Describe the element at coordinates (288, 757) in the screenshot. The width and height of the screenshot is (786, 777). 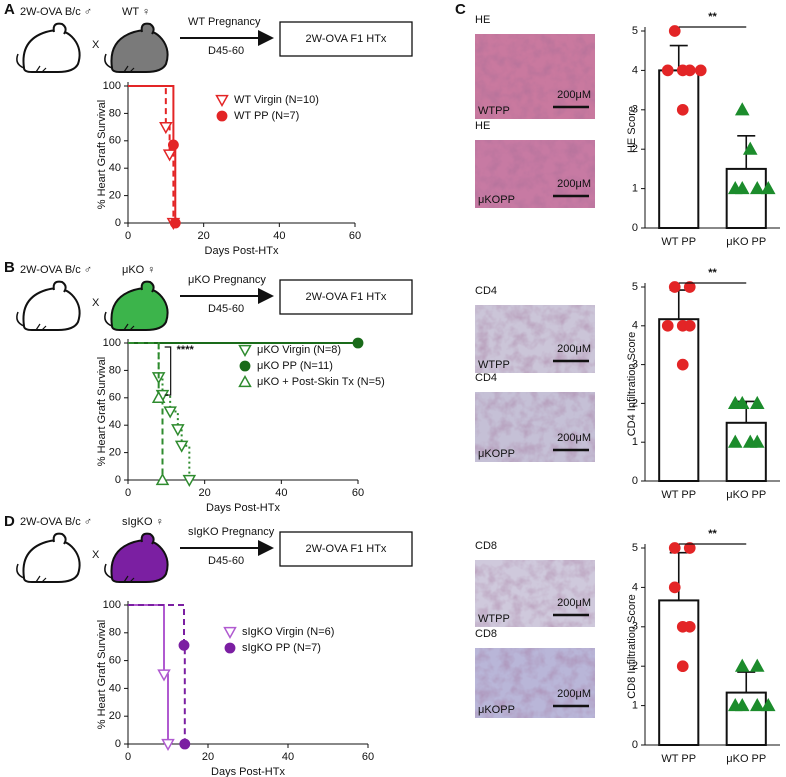
I see `x-tick-label: 40` at that location.